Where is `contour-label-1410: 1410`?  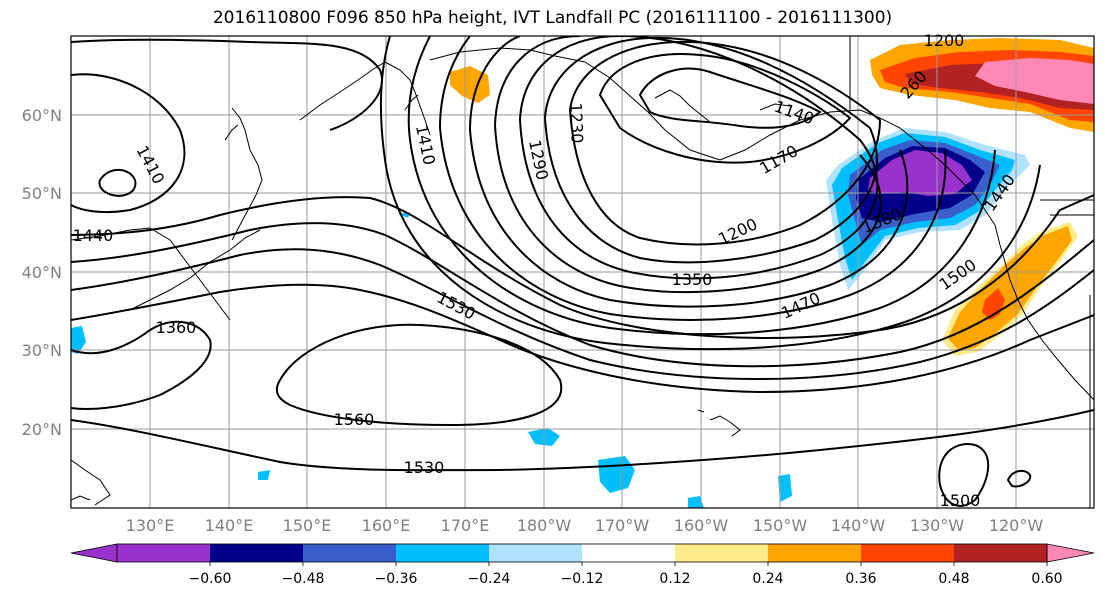 contour-label-1410: 1410 is located at coordinates (425, 145).